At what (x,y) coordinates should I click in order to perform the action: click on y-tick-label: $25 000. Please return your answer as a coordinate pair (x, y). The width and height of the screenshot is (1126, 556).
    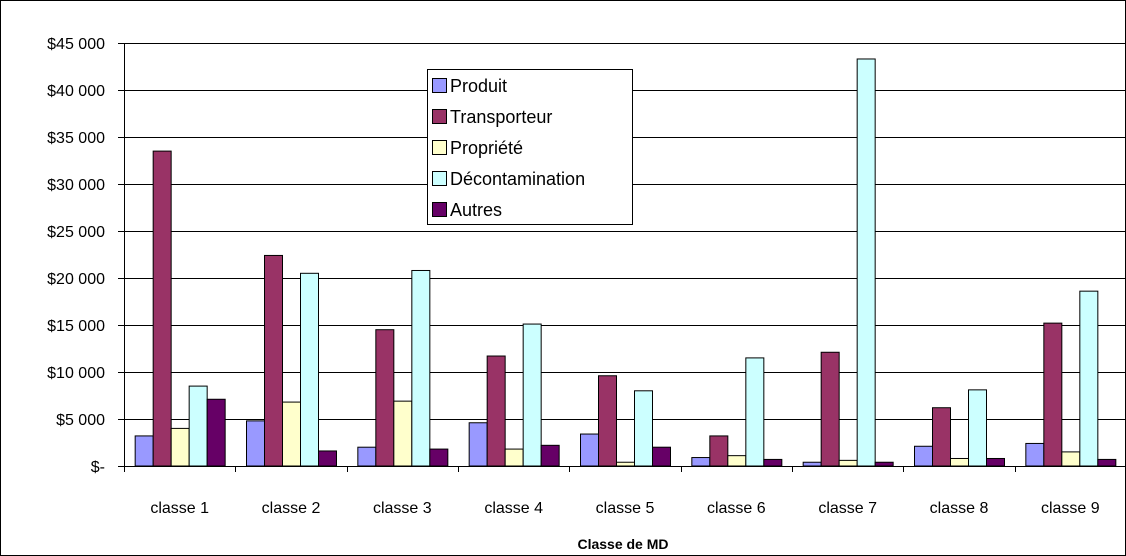
    Looking at the image, I should click on (76, 232).